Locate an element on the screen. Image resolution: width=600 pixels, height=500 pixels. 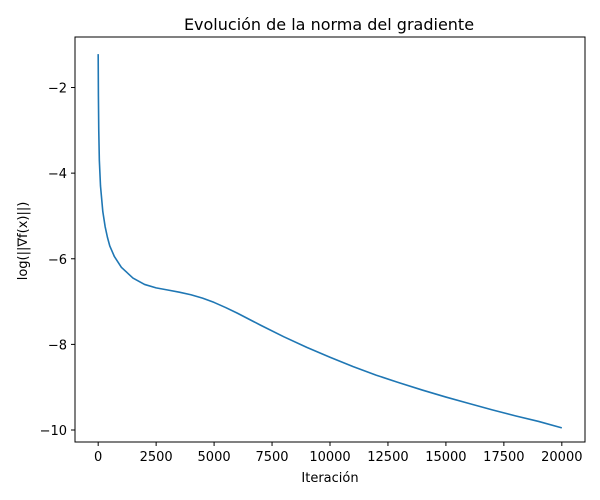
x-tick-label: 12500 is located at coordinates (387, 457).